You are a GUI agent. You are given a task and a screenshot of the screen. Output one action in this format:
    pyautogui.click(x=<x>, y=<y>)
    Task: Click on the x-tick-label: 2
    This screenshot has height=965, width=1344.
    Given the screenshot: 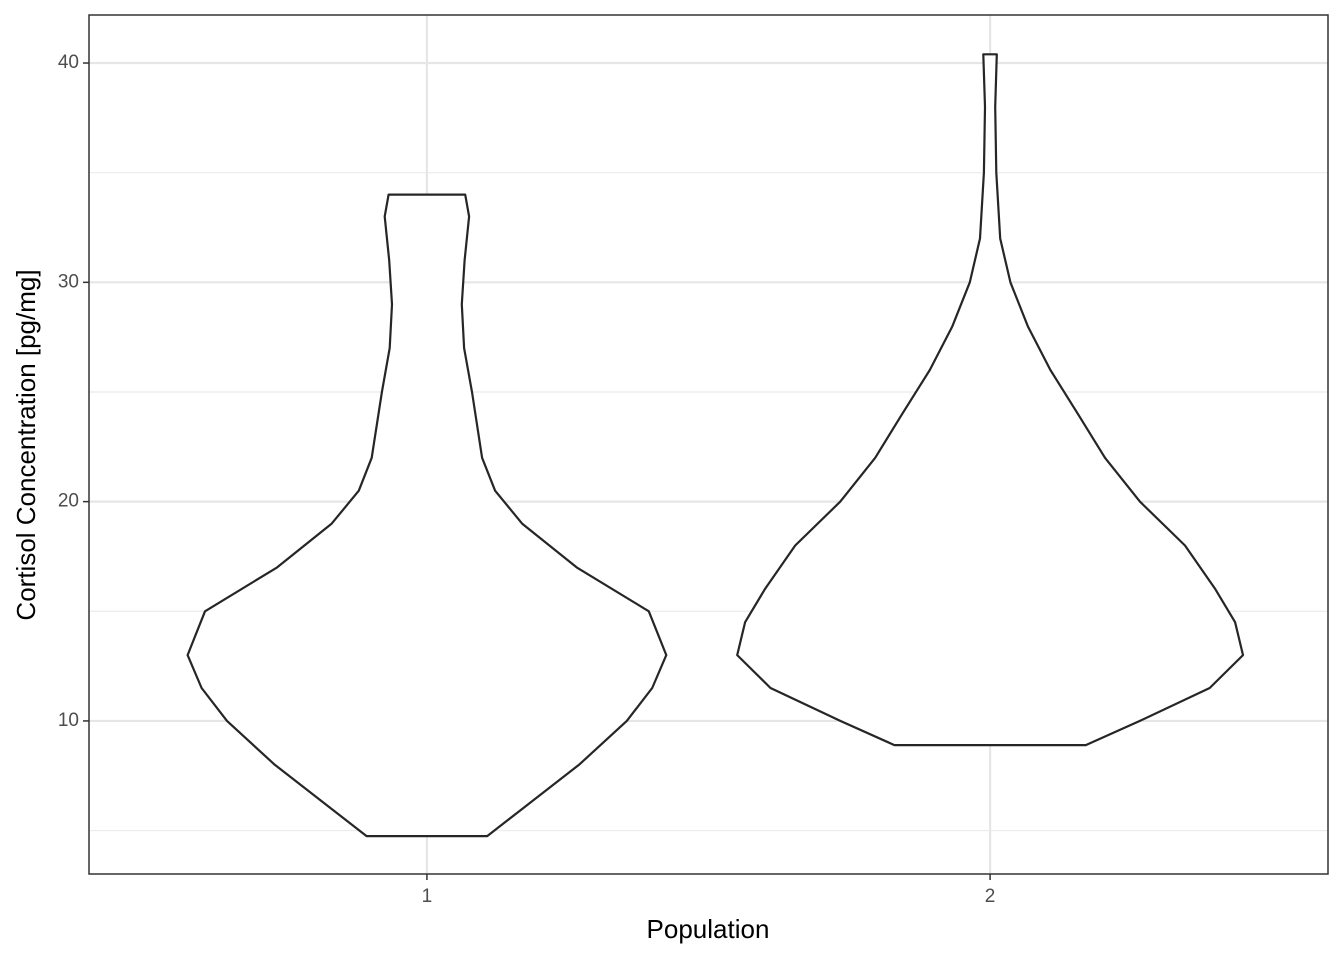 What is the action you would take?
    pyautogui.click(x=990, y=896)
    